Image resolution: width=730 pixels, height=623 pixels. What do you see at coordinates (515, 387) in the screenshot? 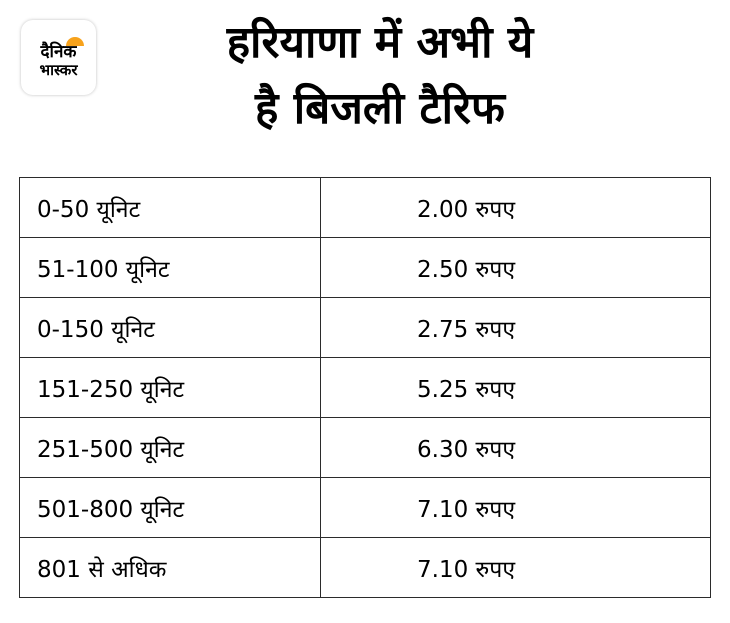
I see `rate-cell: 5.25 रुपए` at bounding box center [515, 387].